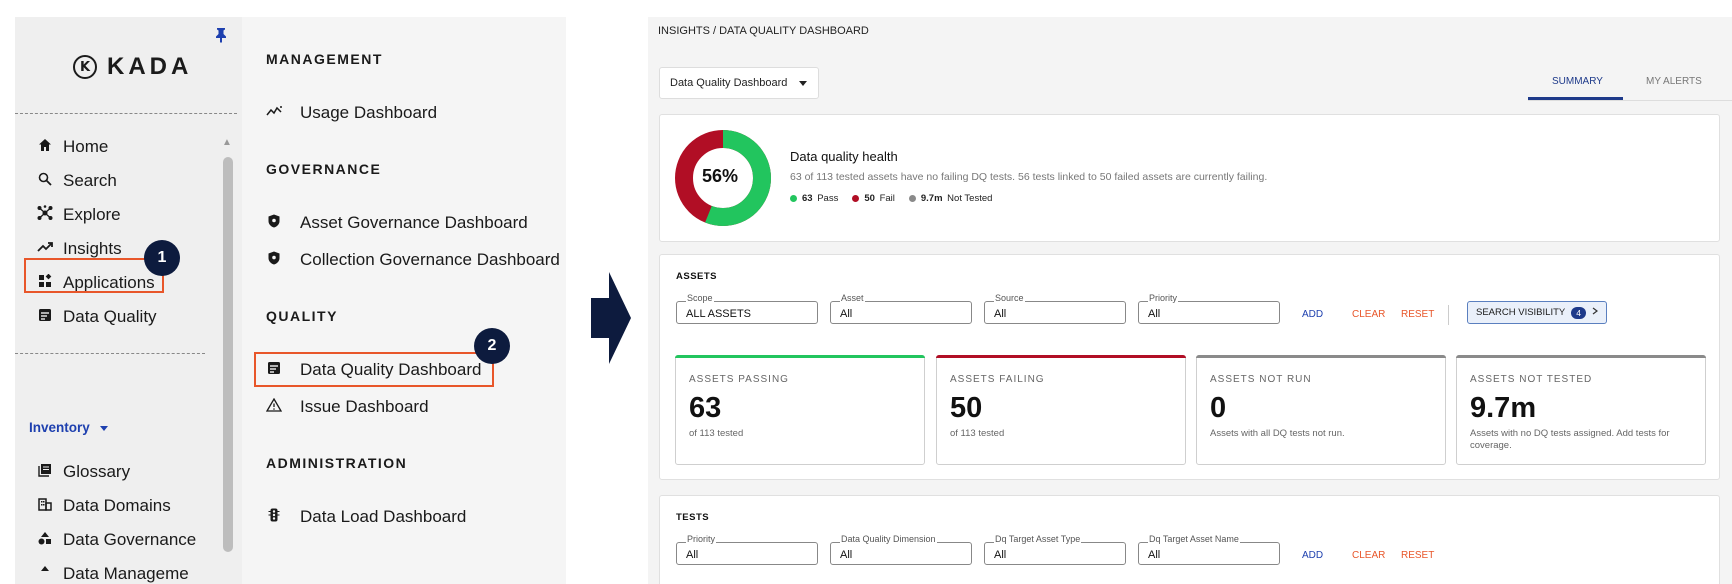 The image size is (1732, 584). I want to click on dq-target-asset-name-filter: Dq Target Asset Name All, so click(1209, 549).